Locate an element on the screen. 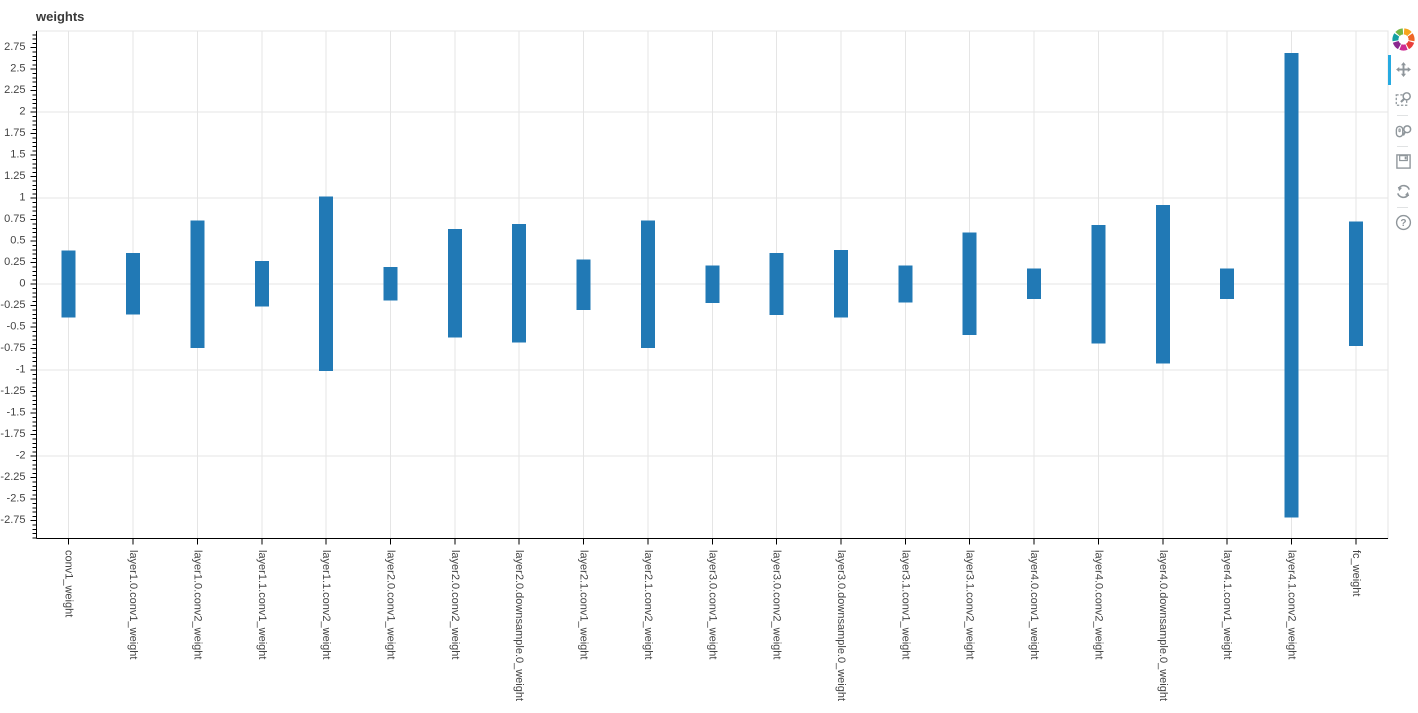 This screenshot has width=1418, height=713. bar-layer4.0.downsample.0_weight is located at coordinates (1162, 284).